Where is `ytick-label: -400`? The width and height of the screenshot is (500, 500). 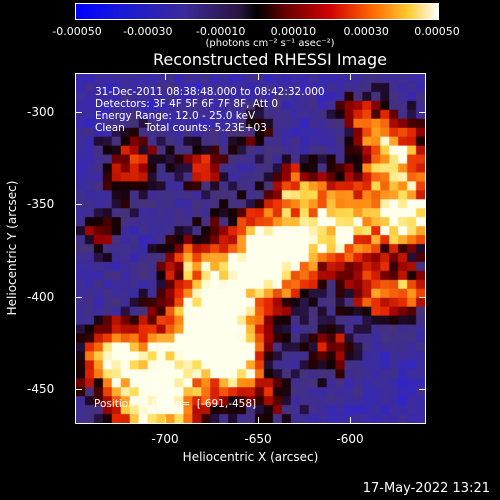 ytick-label: -400 is located at coordinates (41, 297).